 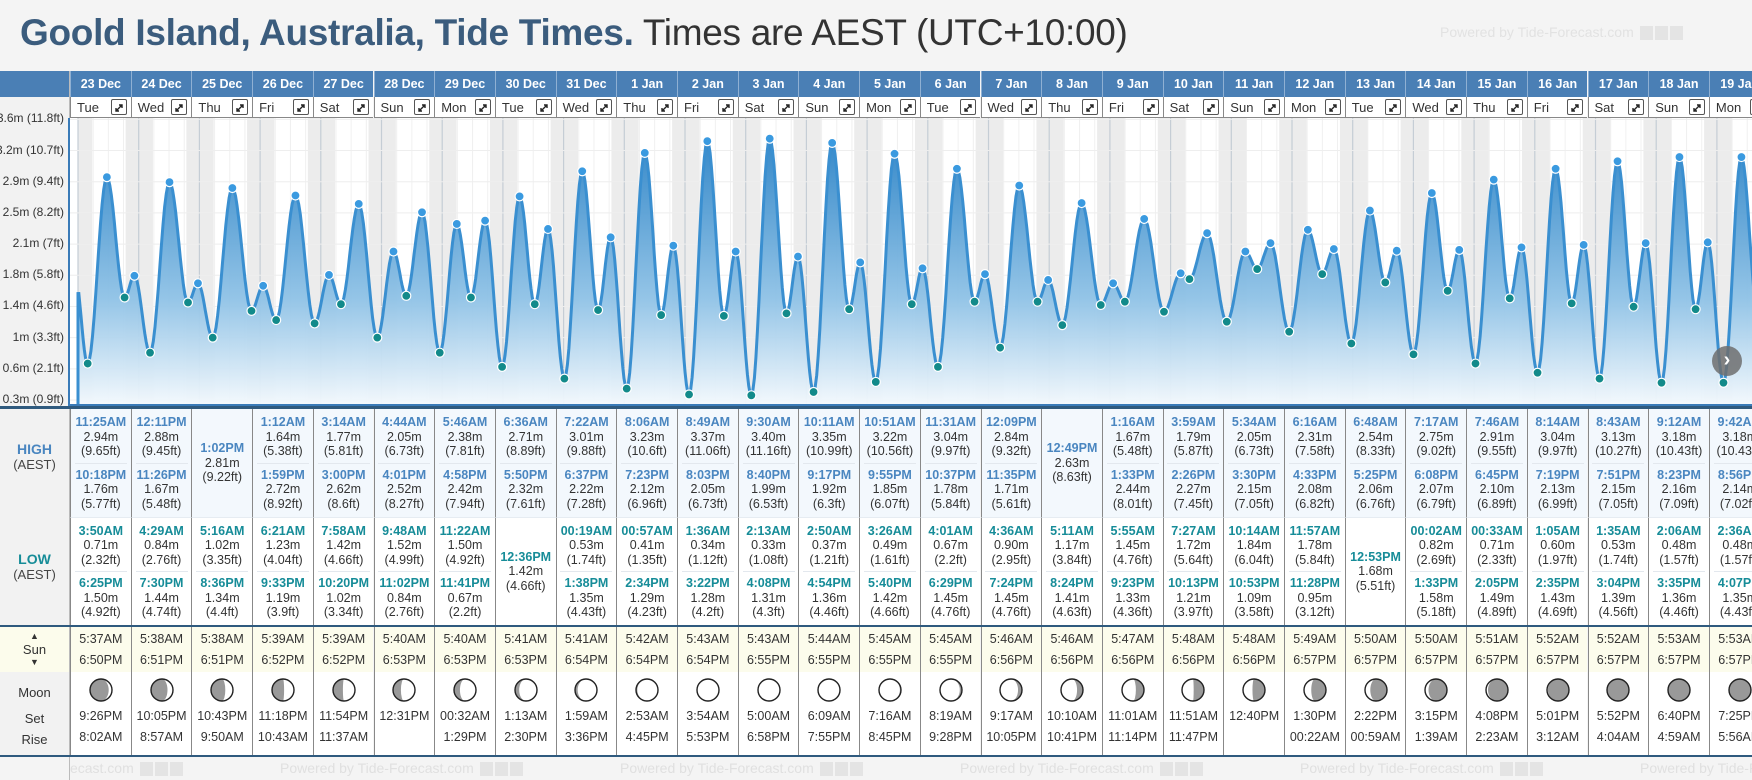 What do you see at coordinates (876, 626) in the screenshot?
I see `divider` at bounding box center [876, 626].